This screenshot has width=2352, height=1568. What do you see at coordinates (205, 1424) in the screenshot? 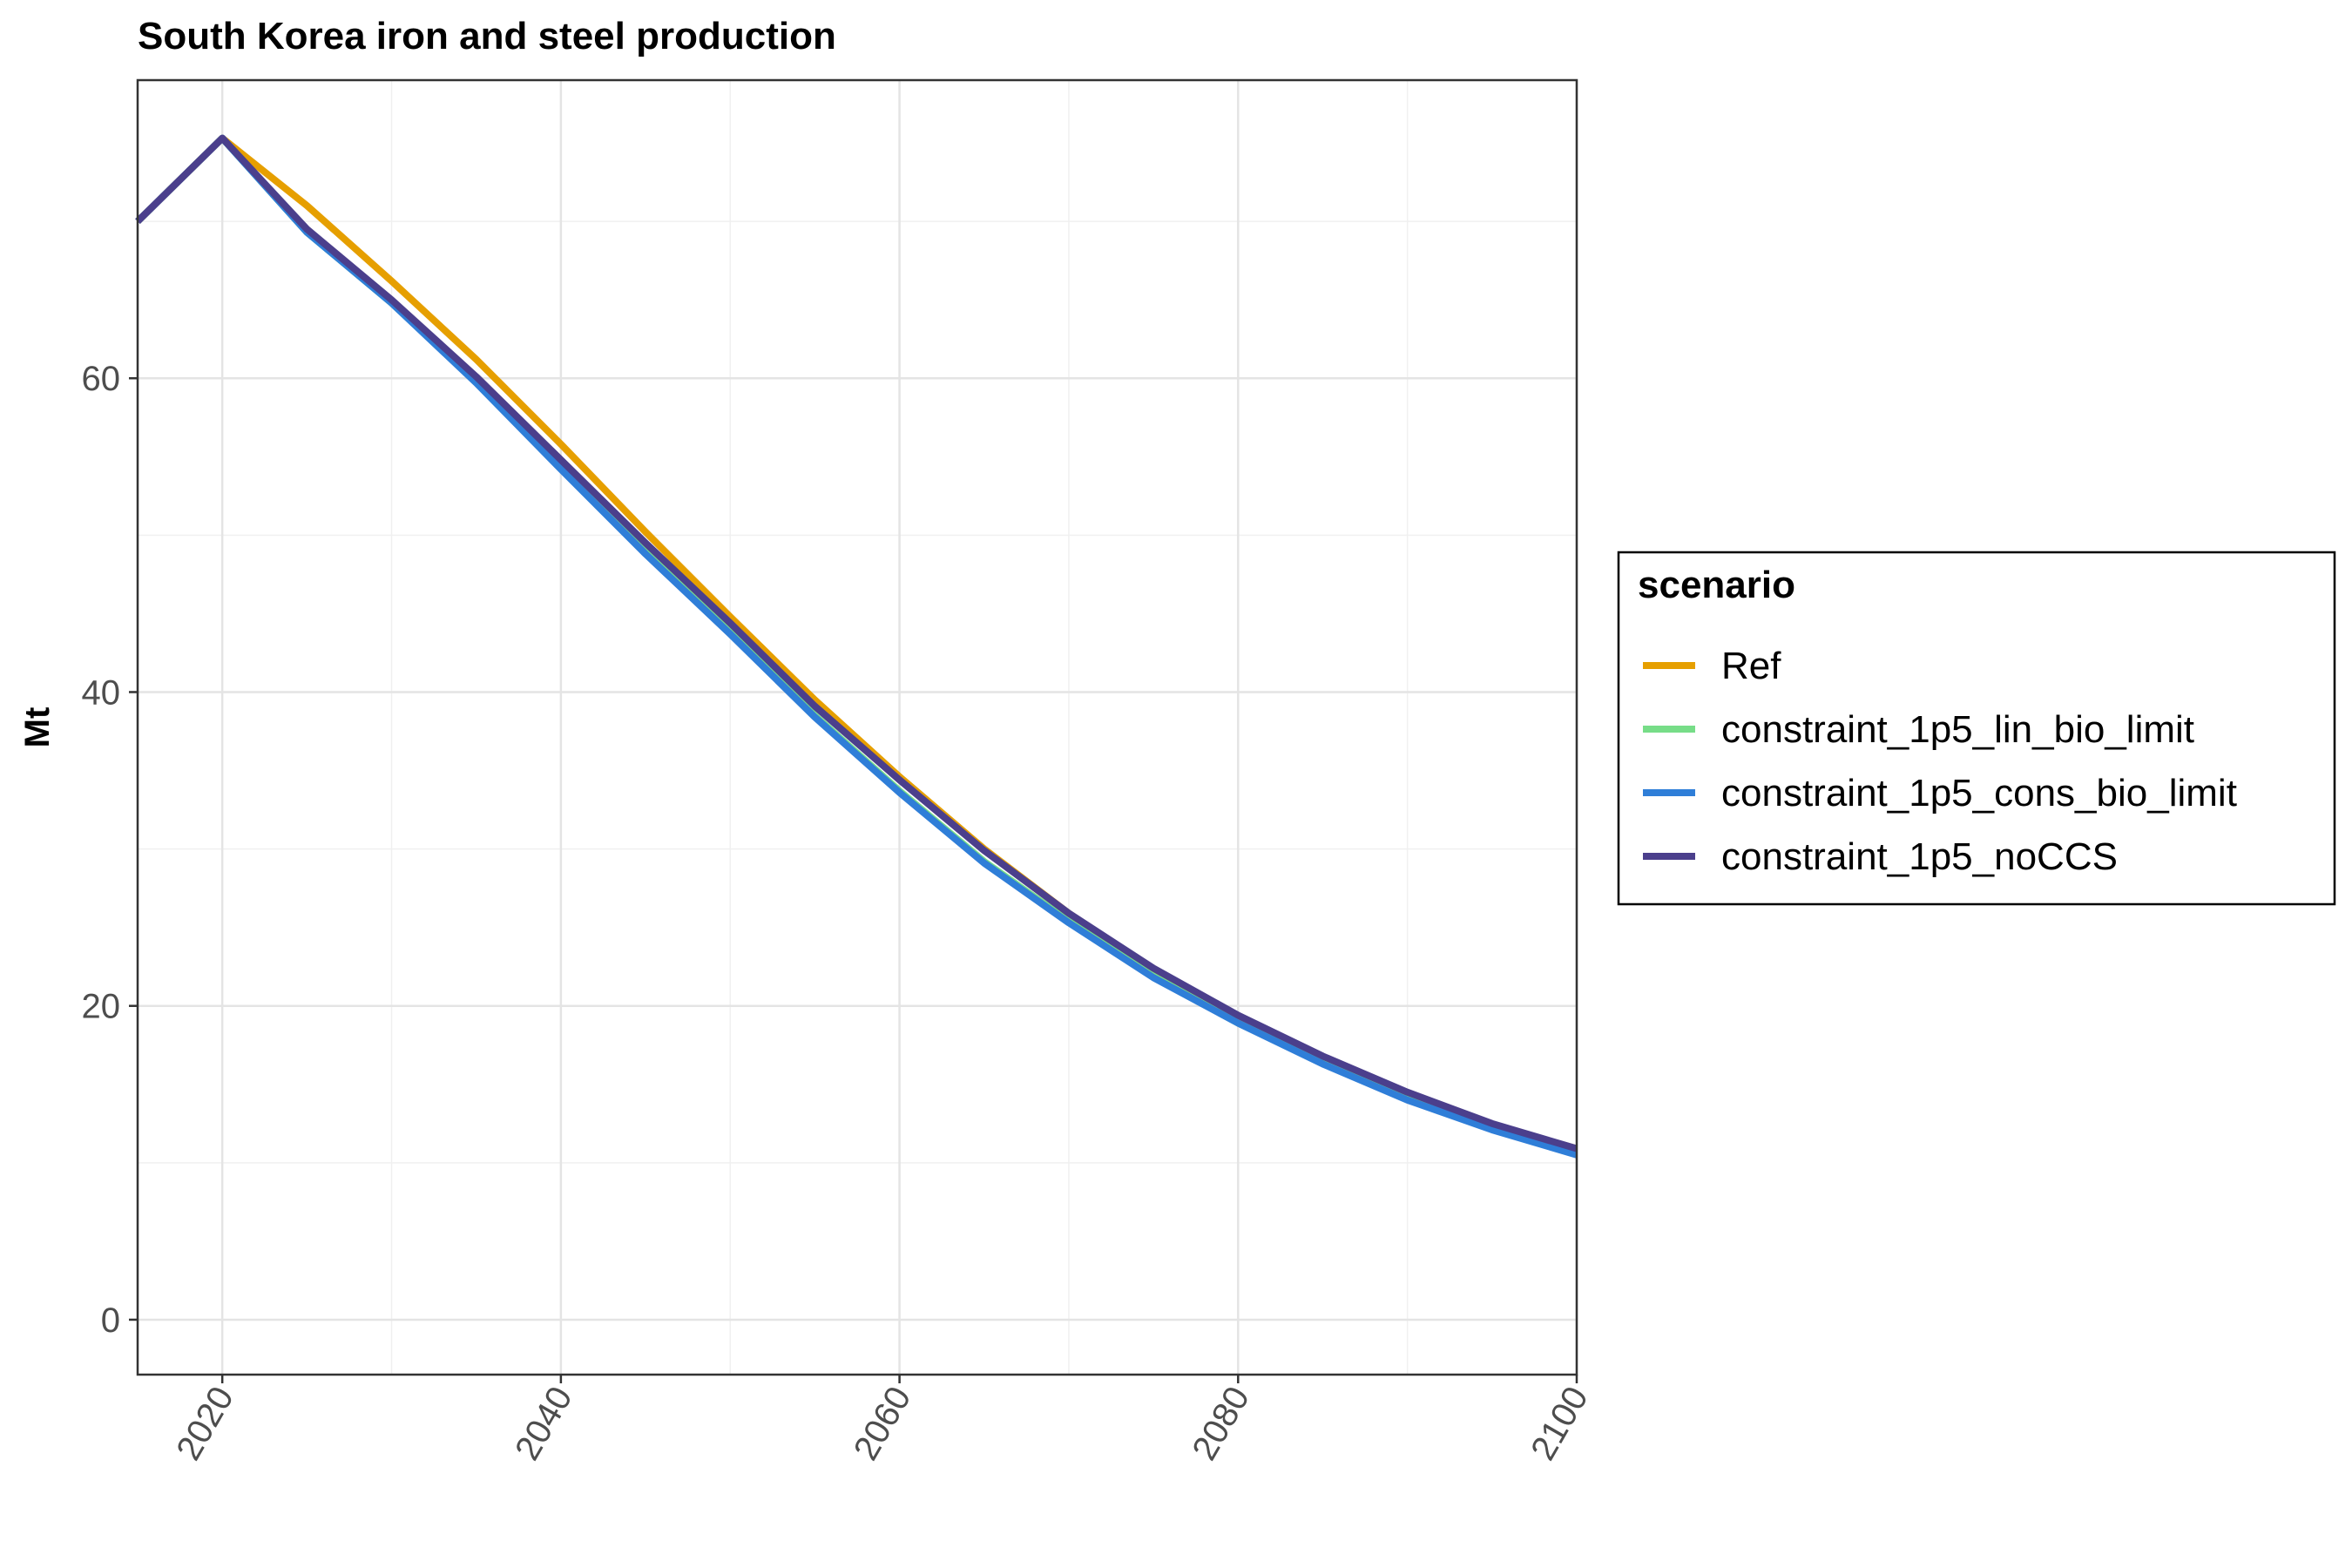
I see `x-tick-label: 2020` at bounding box center [205, 1424].